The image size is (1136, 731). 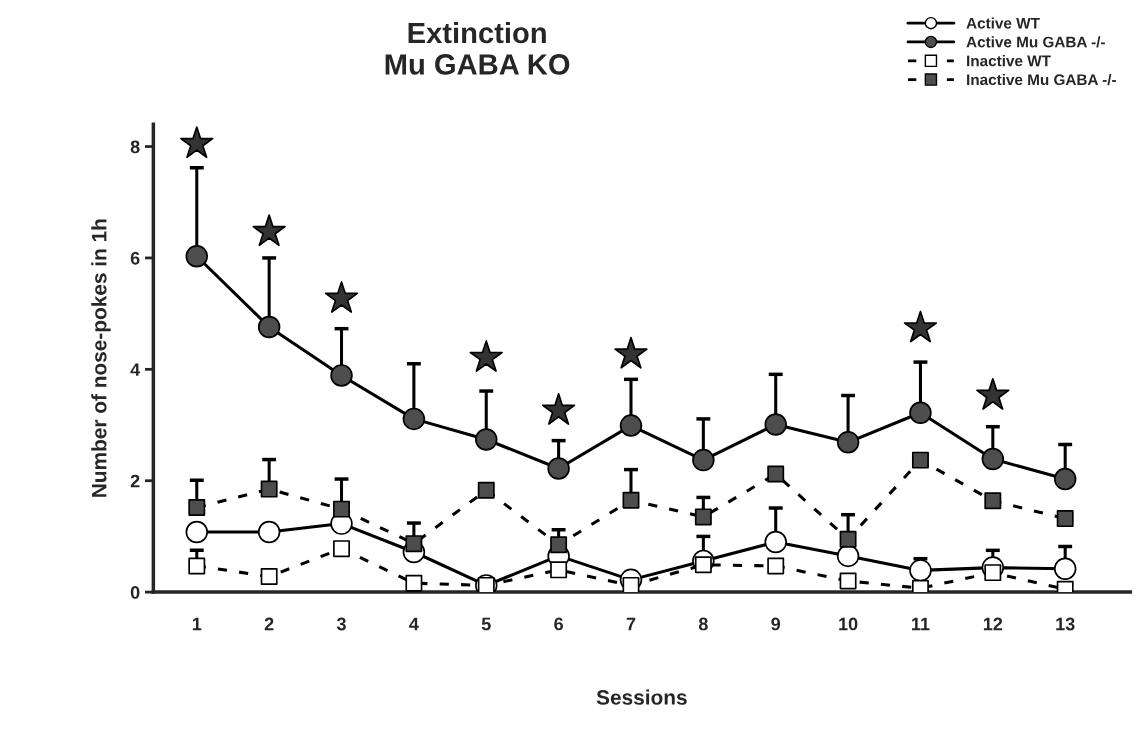 I want to click on x-tick-label: 13, so click(x=1065, y=624).